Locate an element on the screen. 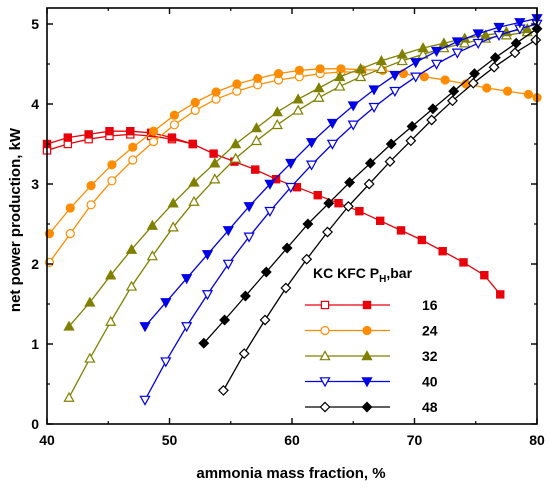  legend-label: 48 is located at coordinates (430, 407).